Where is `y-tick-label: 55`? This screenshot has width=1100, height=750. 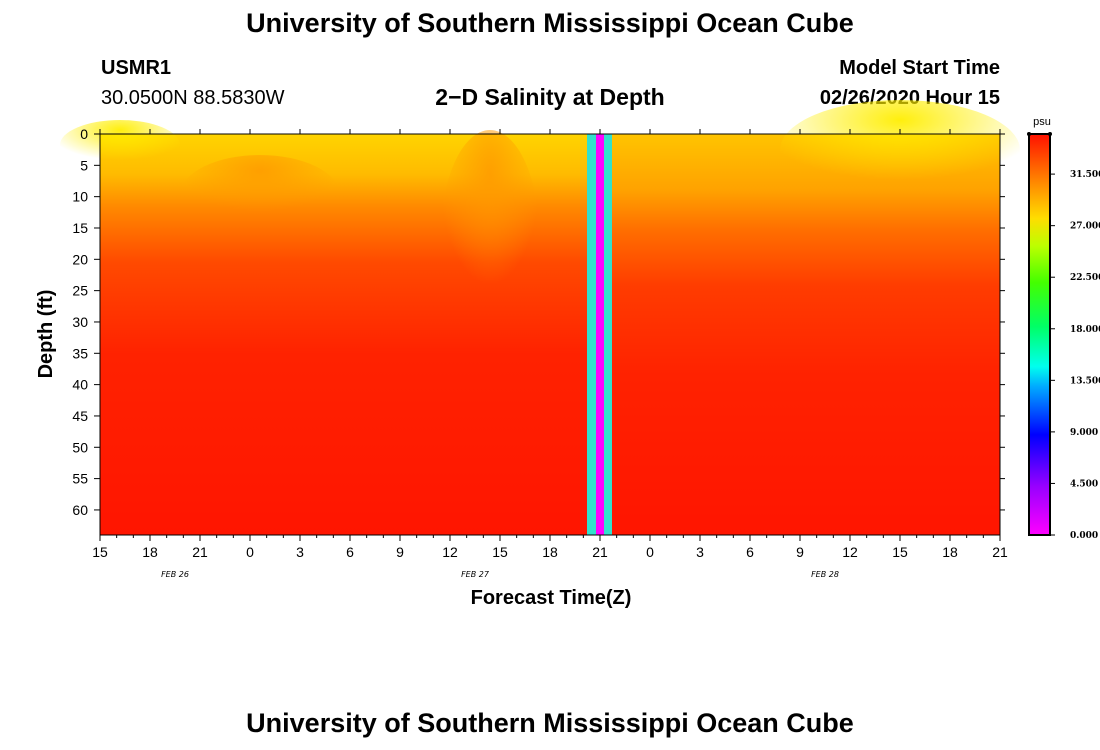 y-tick-label: 55 is located at coordinates (80, 479).